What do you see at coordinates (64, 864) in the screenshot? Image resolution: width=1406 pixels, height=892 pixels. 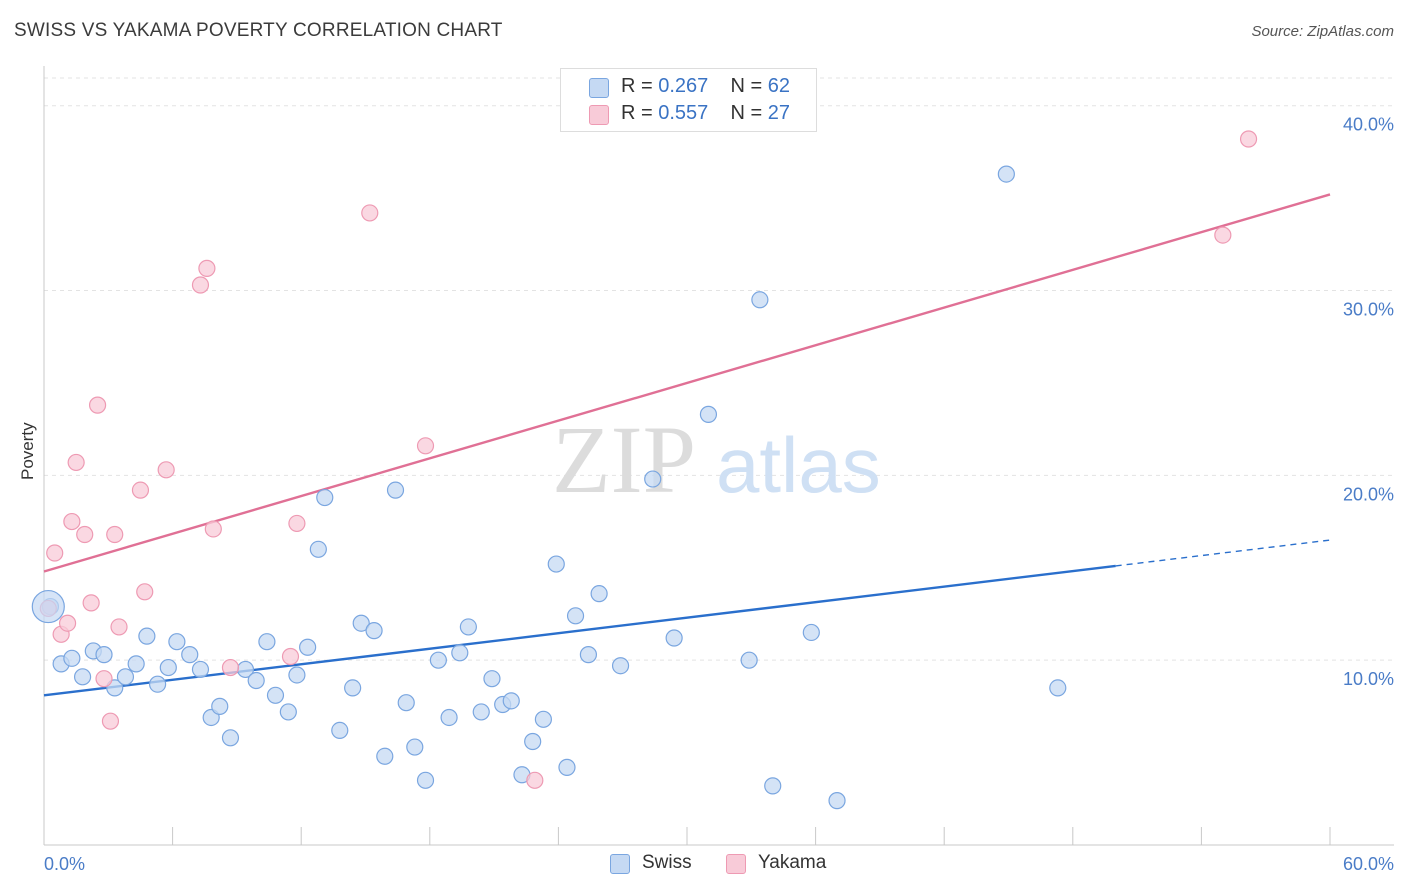 I see `x-tick-label: 0.0%` at bounding box center [64, 864].